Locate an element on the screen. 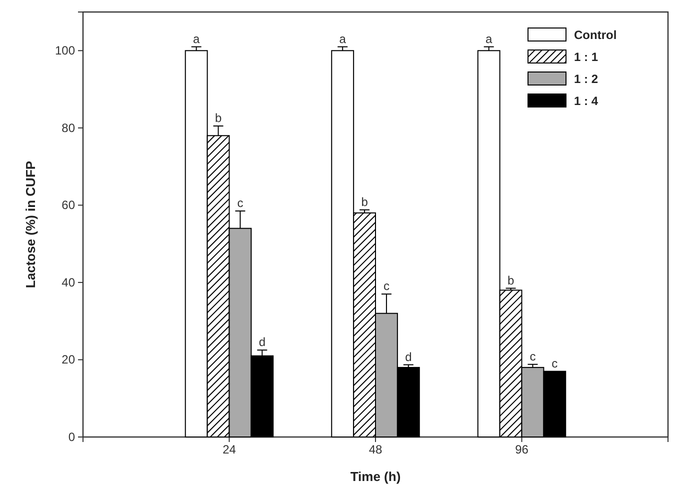  legend-label: 1 is located at coordinates (586, 57).